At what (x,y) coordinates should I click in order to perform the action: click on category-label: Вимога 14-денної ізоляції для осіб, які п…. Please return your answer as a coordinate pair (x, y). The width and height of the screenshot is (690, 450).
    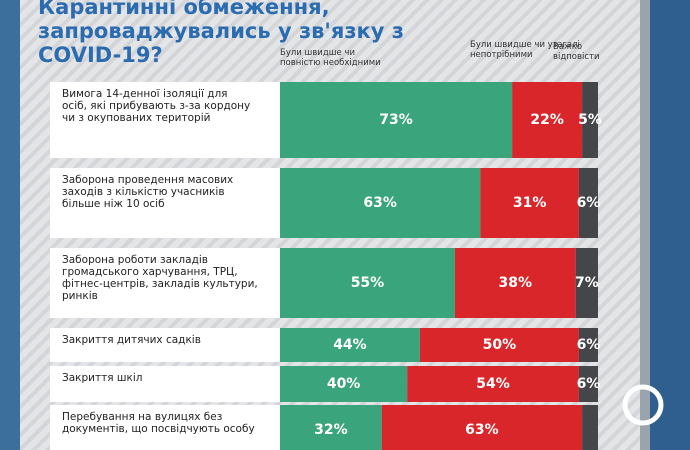
    Looking at the image, I should click on (156, 106).